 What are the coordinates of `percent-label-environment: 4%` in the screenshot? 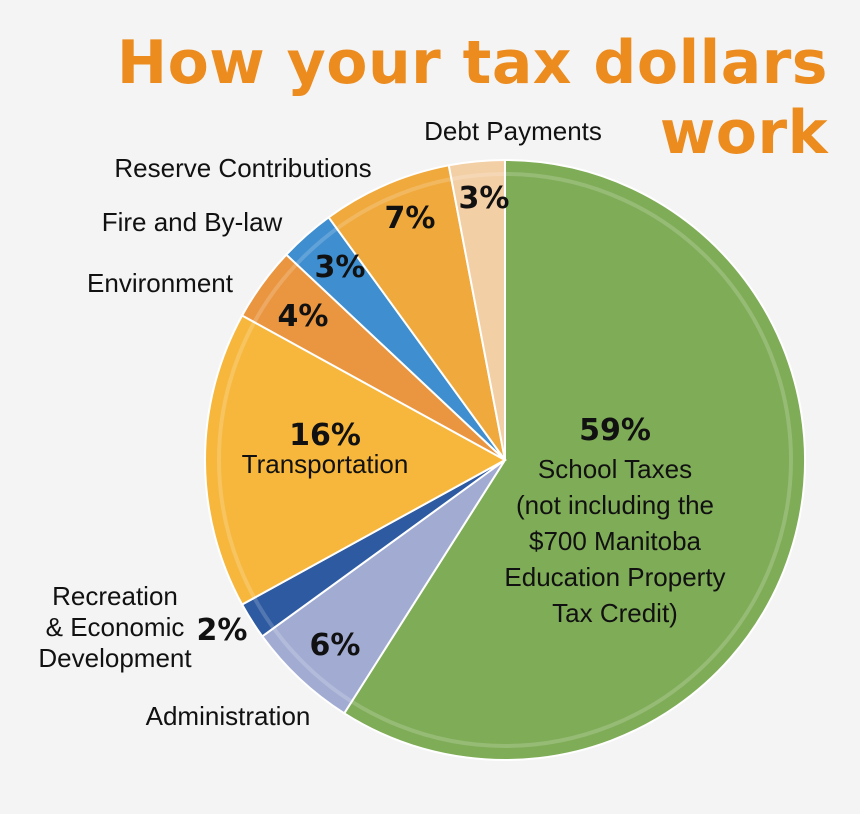 It's located at (303, 316).